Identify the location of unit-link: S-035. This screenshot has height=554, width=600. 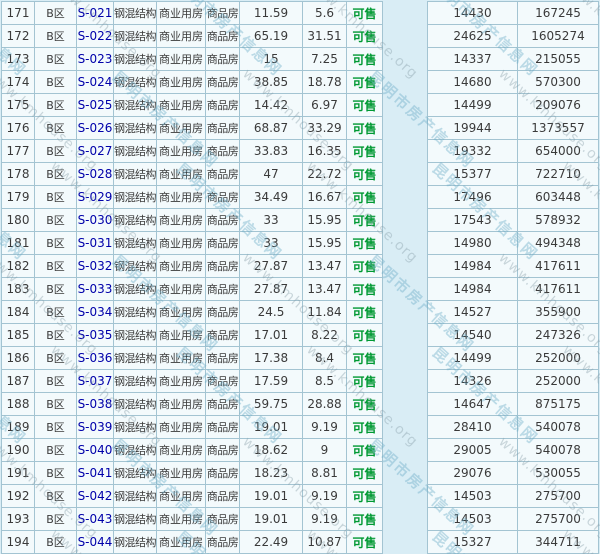
(95, 335).